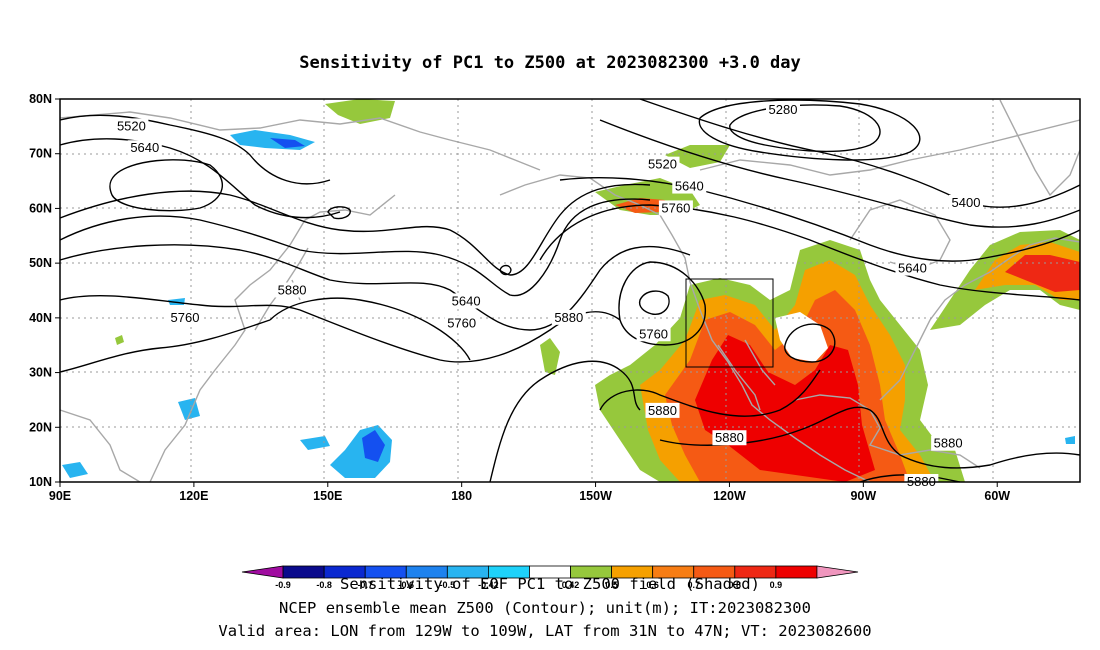 This screenshot has width=1100, height=650. I want to click on x-tick-label: 120W, so click(729, 496).